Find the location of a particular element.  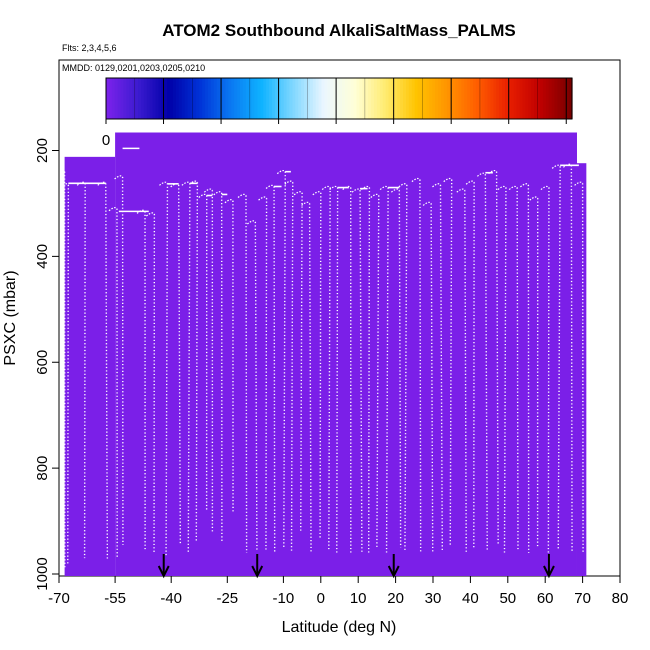

y-tick-label: 1000 is located at coordinates (42, 573).